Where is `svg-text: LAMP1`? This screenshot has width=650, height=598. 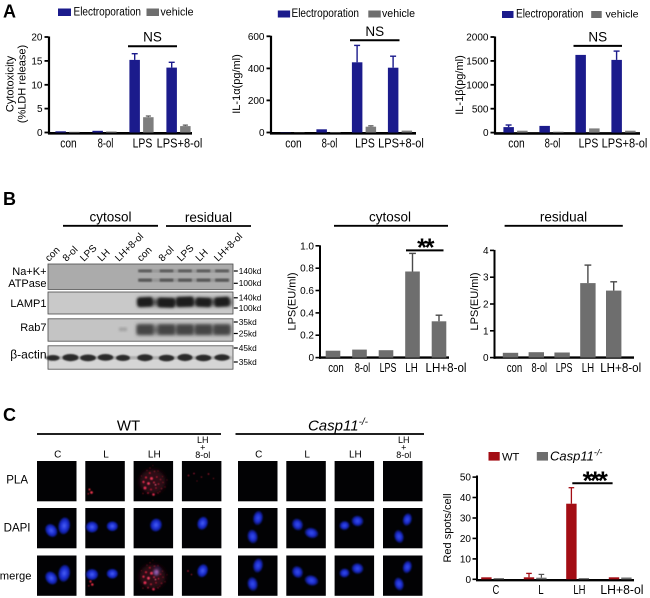 svg-text: LAMP1 is located at coordinates (28, 304).